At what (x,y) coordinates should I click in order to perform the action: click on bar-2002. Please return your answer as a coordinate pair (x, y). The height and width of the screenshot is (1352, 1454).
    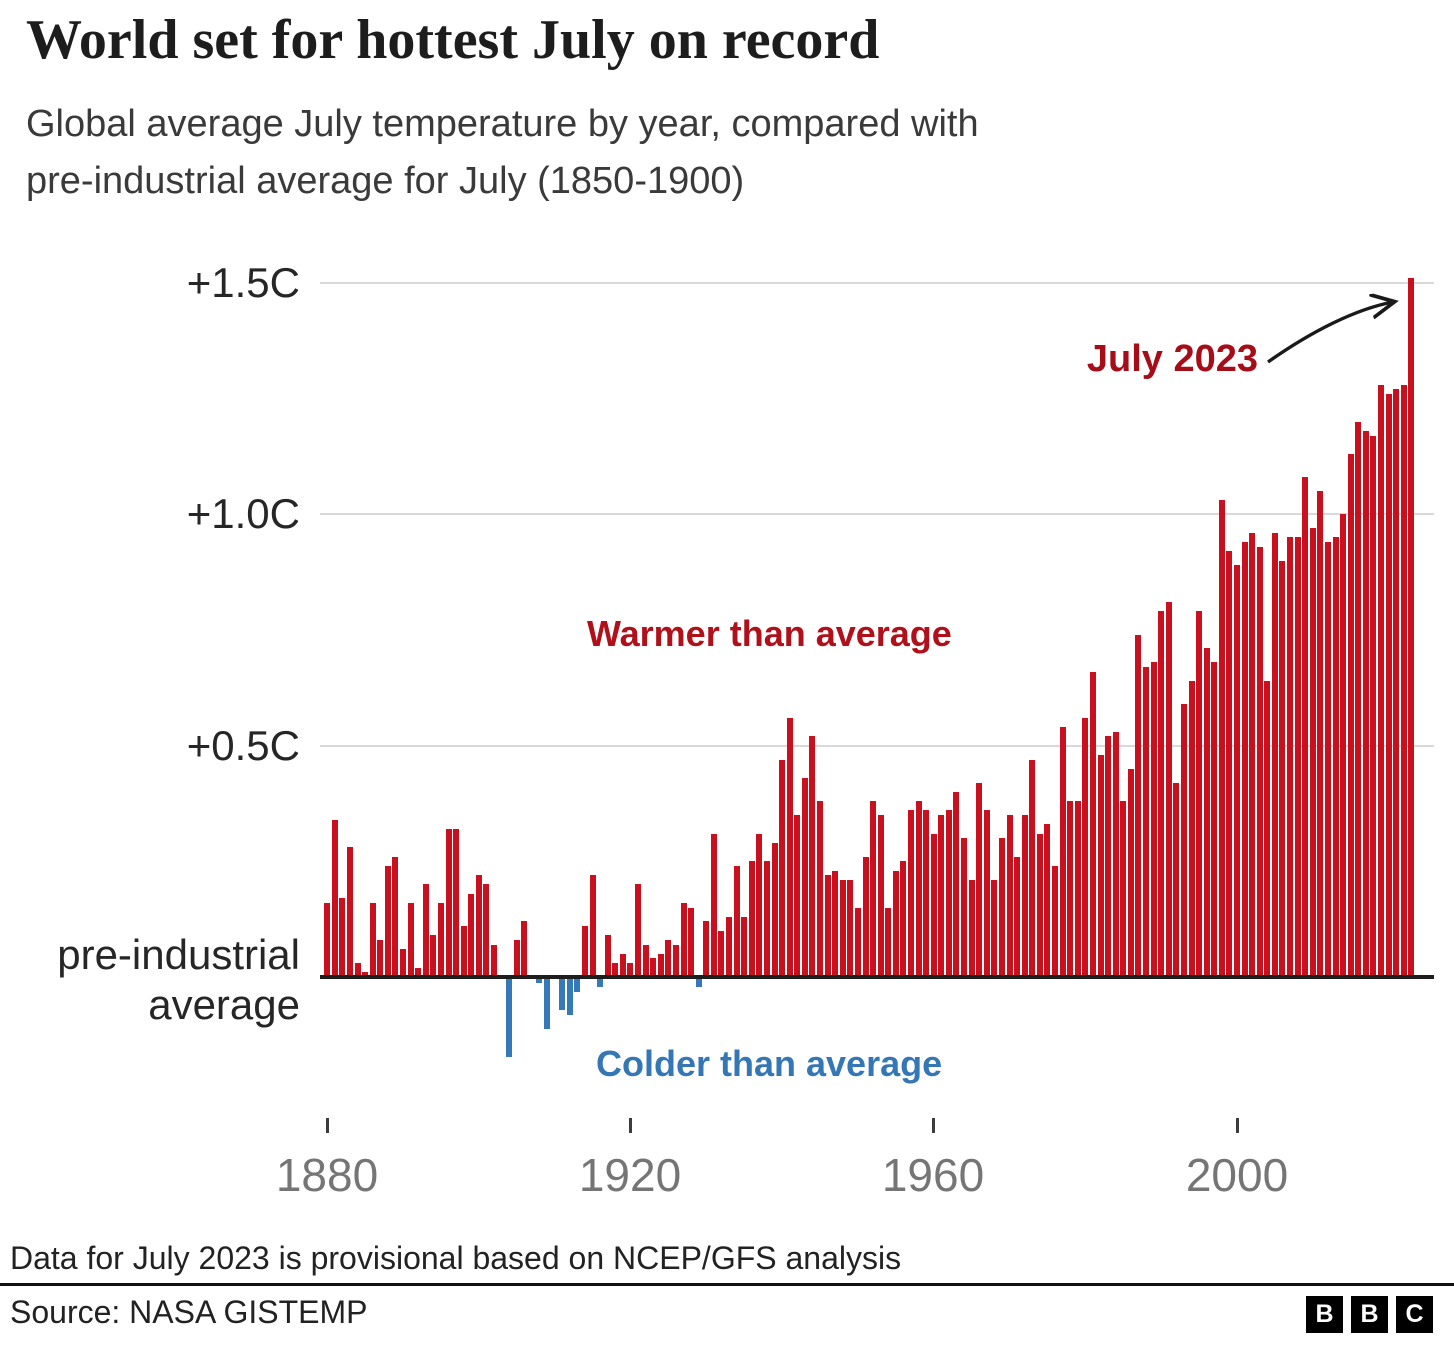
    Looking at the image, I should click on (1252, 754).